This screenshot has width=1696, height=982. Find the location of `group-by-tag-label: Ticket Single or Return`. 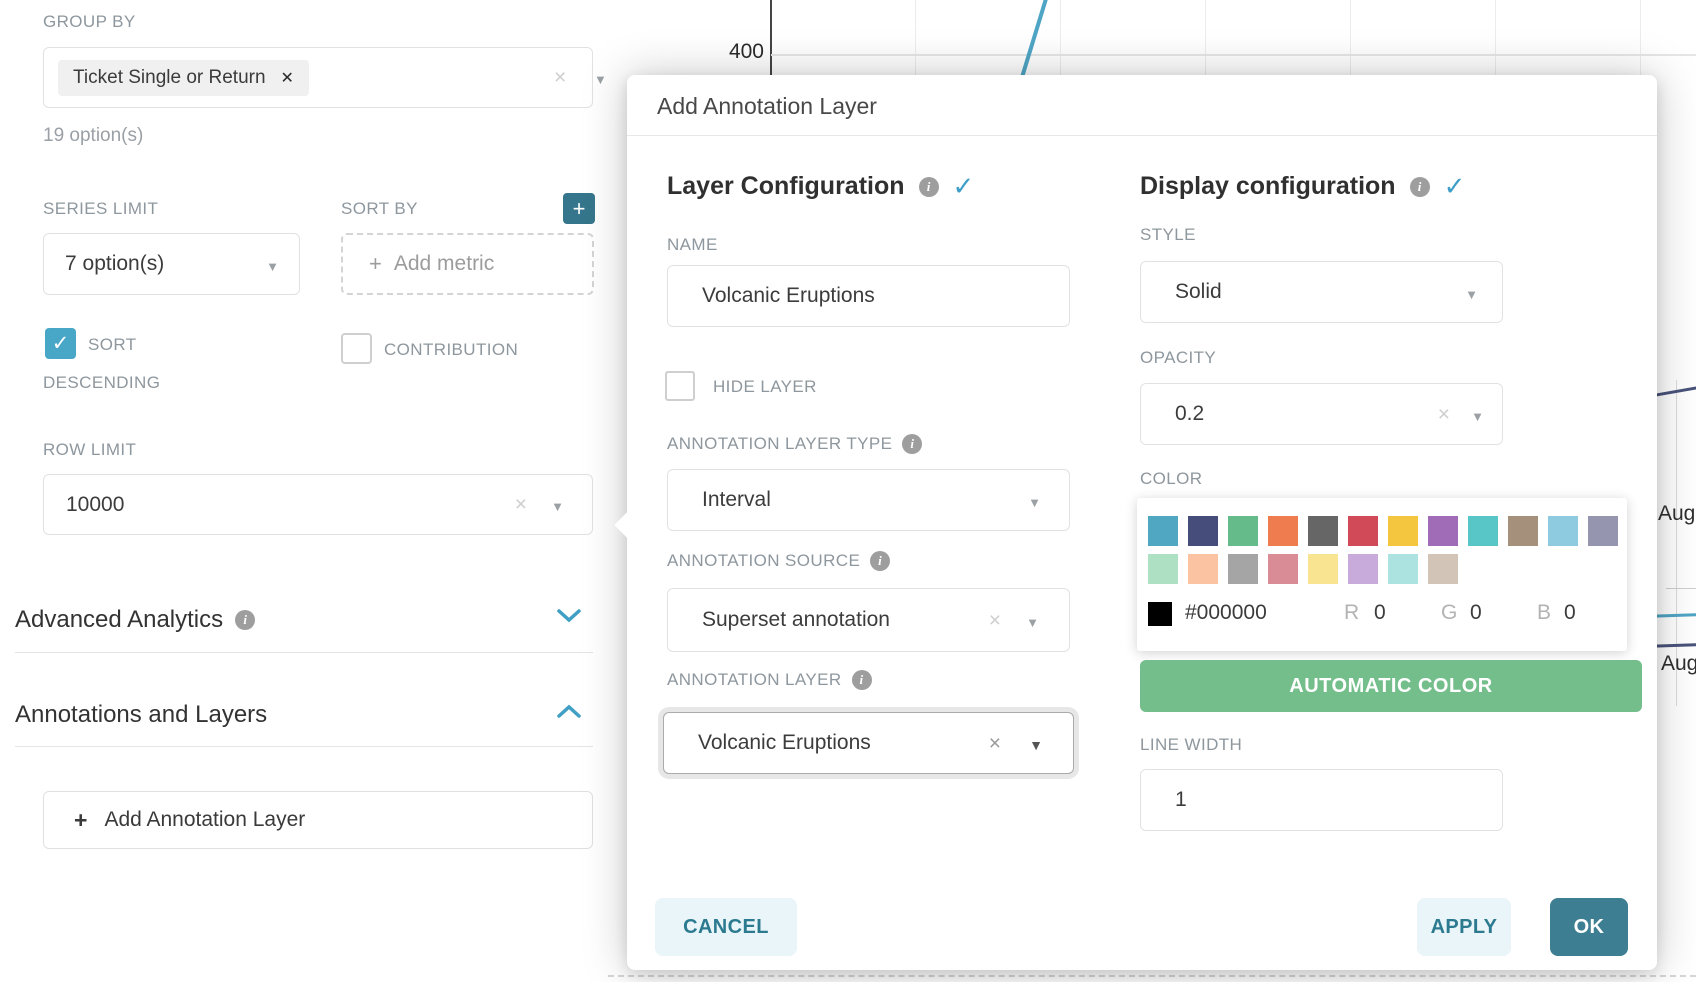

group-by-tag-label: Ticket Single or Return is located at coordinates (169, 77).